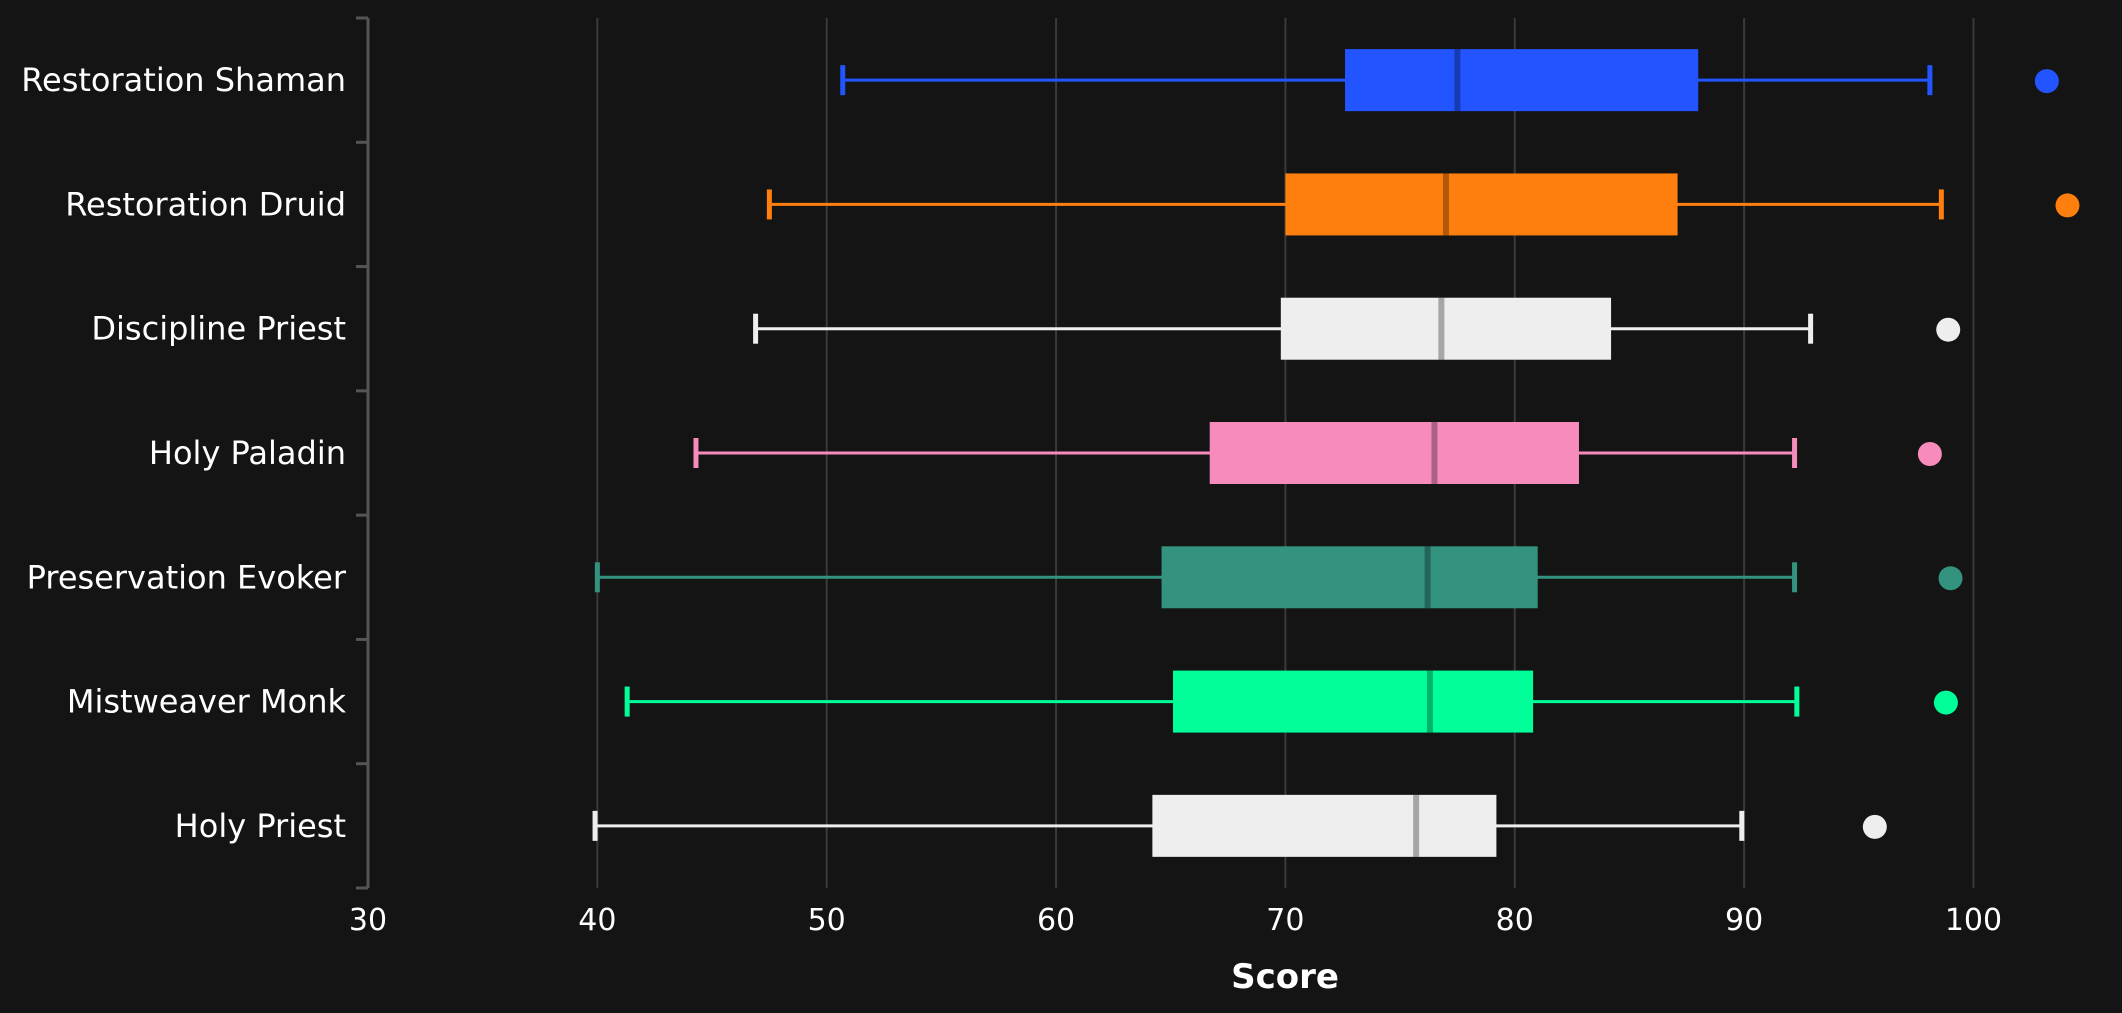 The height and width of the screenshot is (1013, 2122). What do you see at coordinates (827, 920) in the screenshot?
I see `x-tick-label-50: 50` at bounding box center [827, 920].